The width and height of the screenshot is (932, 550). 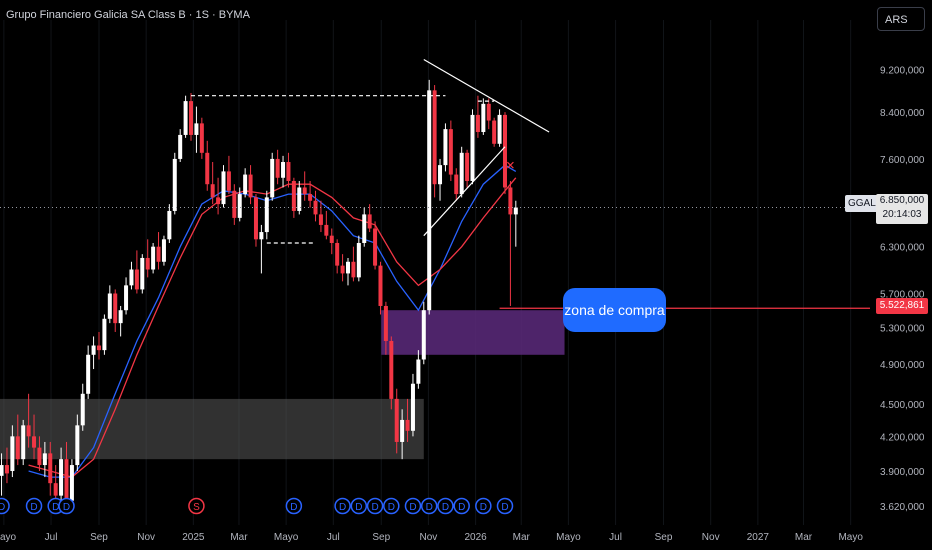 I want to click on y-tick-label: 4.900,000, so click(x=902, y=365).